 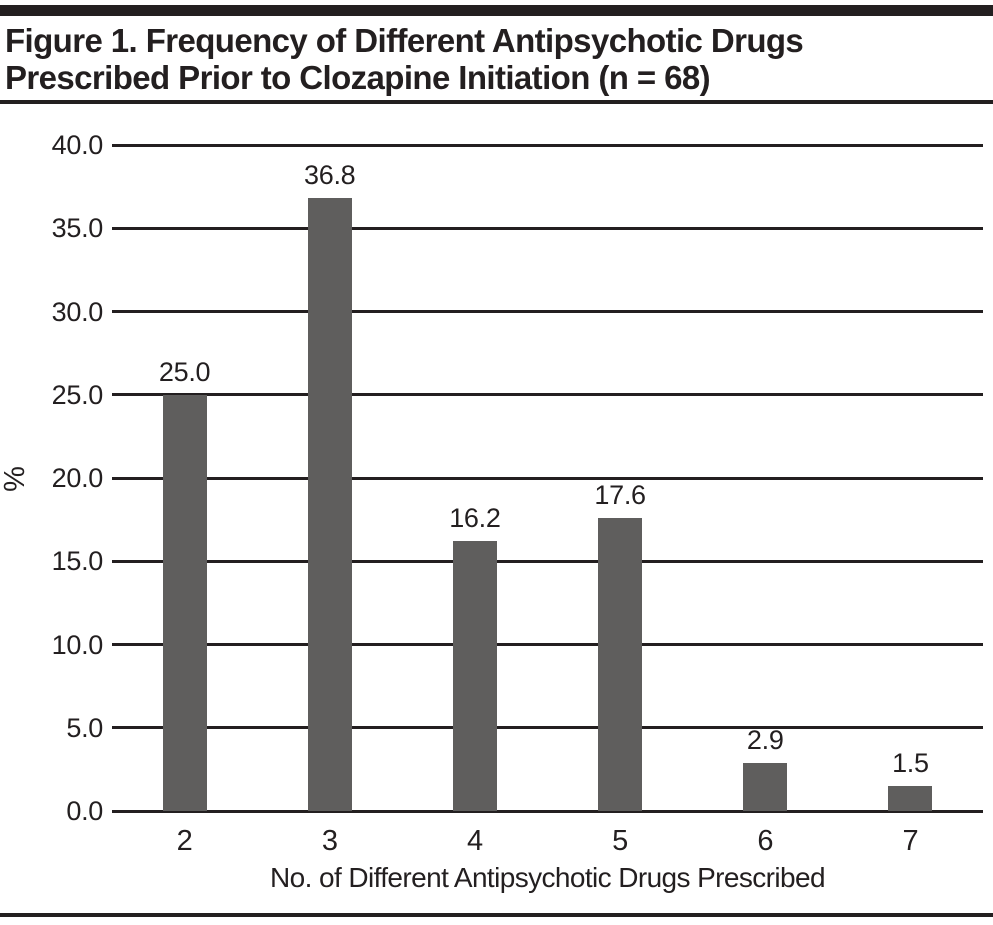 What do you see at coordinates (547, 311) in the screenshot?
I see `gridline-30.0` at bounding box center [547, 311].